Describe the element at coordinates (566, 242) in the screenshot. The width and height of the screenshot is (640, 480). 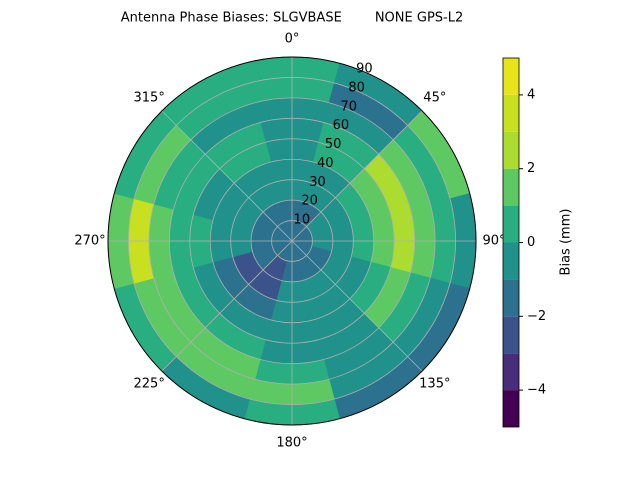
I see `colorbar-label: Bias (mm)` at that location.